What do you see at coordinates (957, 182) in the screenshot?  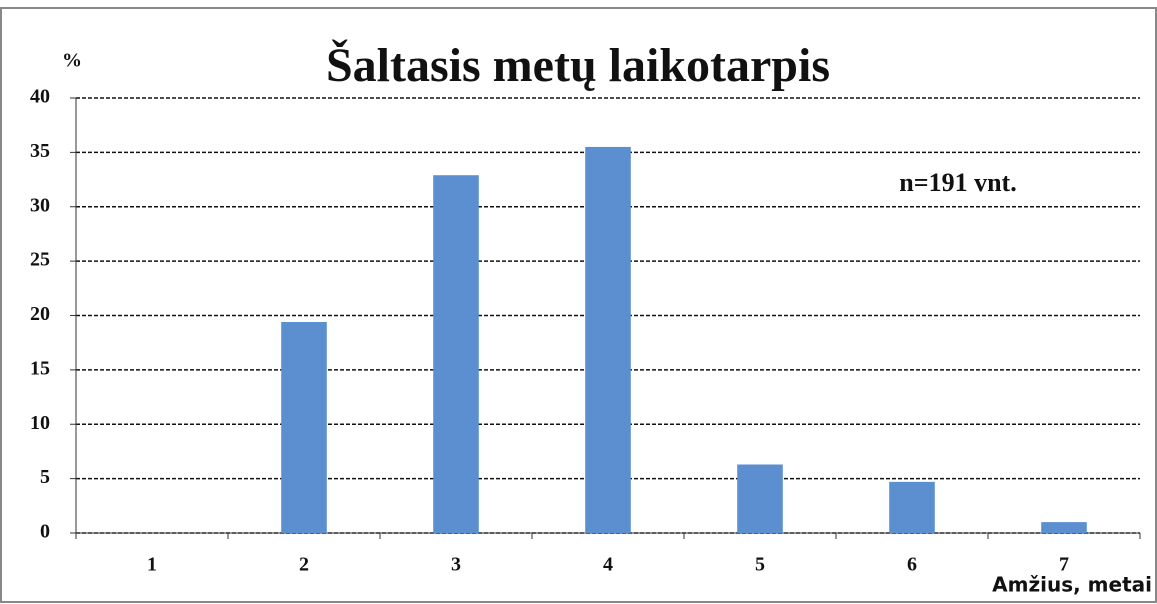 I see `annotation: n=191 vnt.` at bounding box center [957, 182].